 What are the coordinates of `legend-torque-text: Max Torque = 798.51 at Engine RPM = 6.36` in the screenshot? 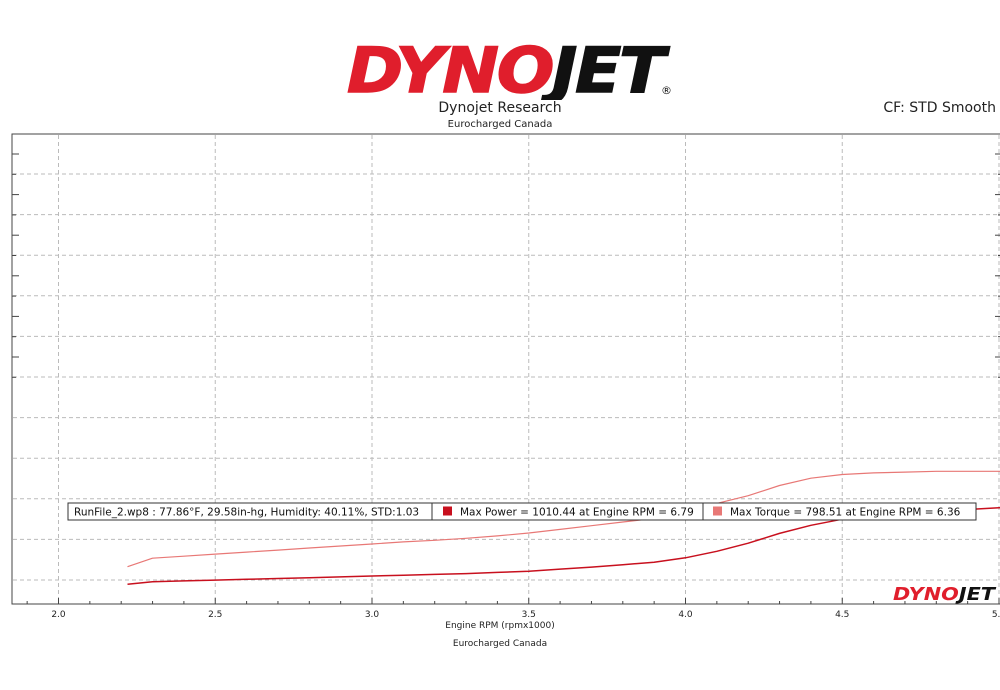 It's located at (845, 513).